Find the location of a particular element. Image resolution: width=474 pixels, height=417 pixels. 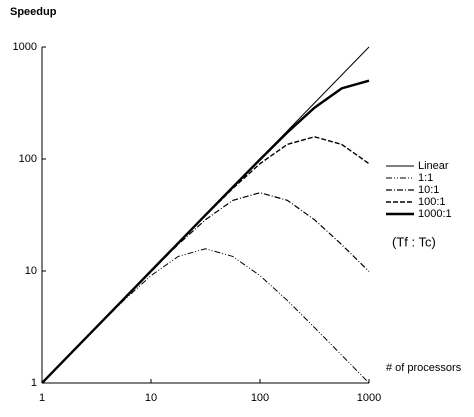

legend-label: 10:1 is located at coordinates (428, 190).